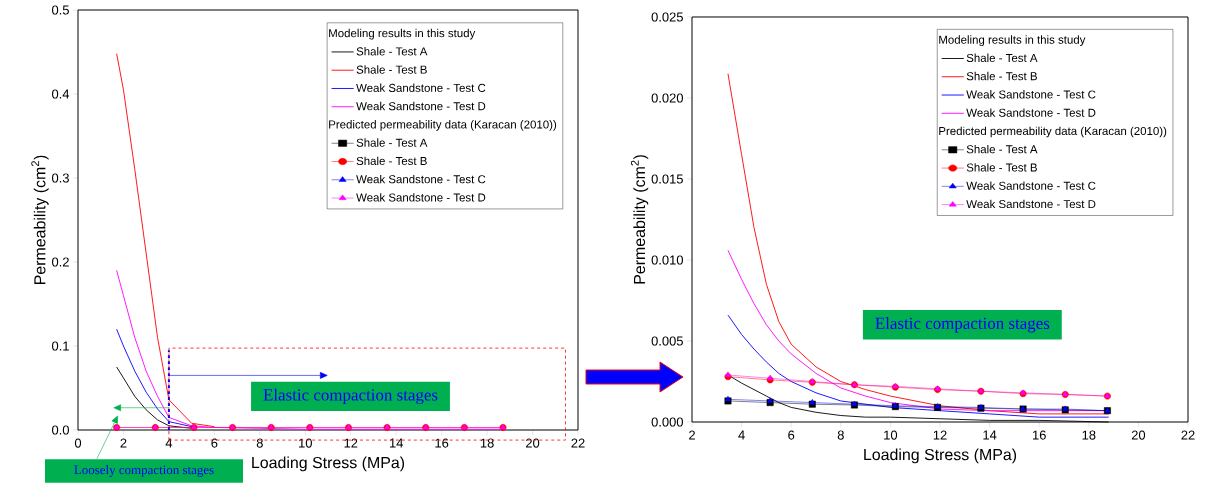 Image resolution: width=1210 pixels, height=494 pixels. I want to click on y-tick-label: 0.020, so click(667, 98).